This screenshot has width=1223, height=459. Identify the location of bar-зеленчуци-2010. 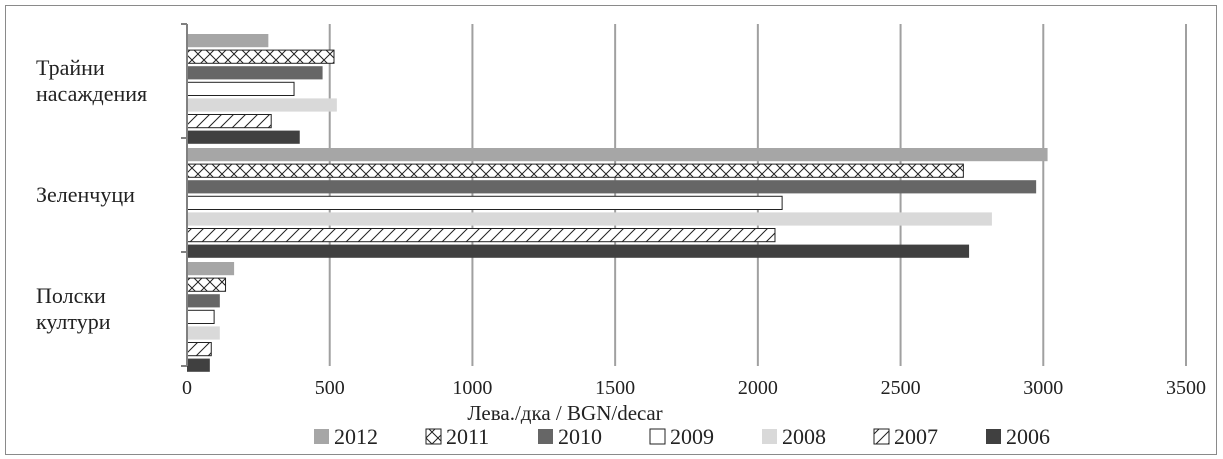
(612, 187).